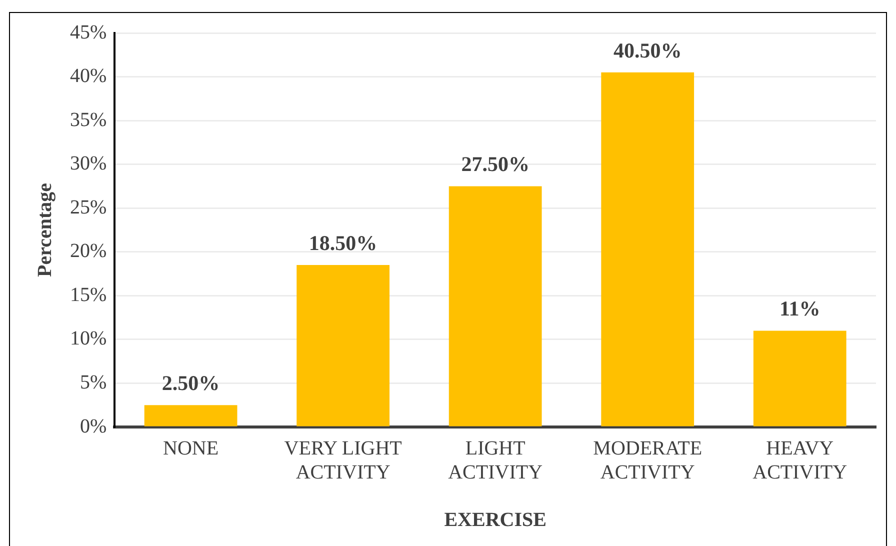 This screenshot has height=546, width=896. I want to click on y-tick-label: 20%, so click(88, 251).